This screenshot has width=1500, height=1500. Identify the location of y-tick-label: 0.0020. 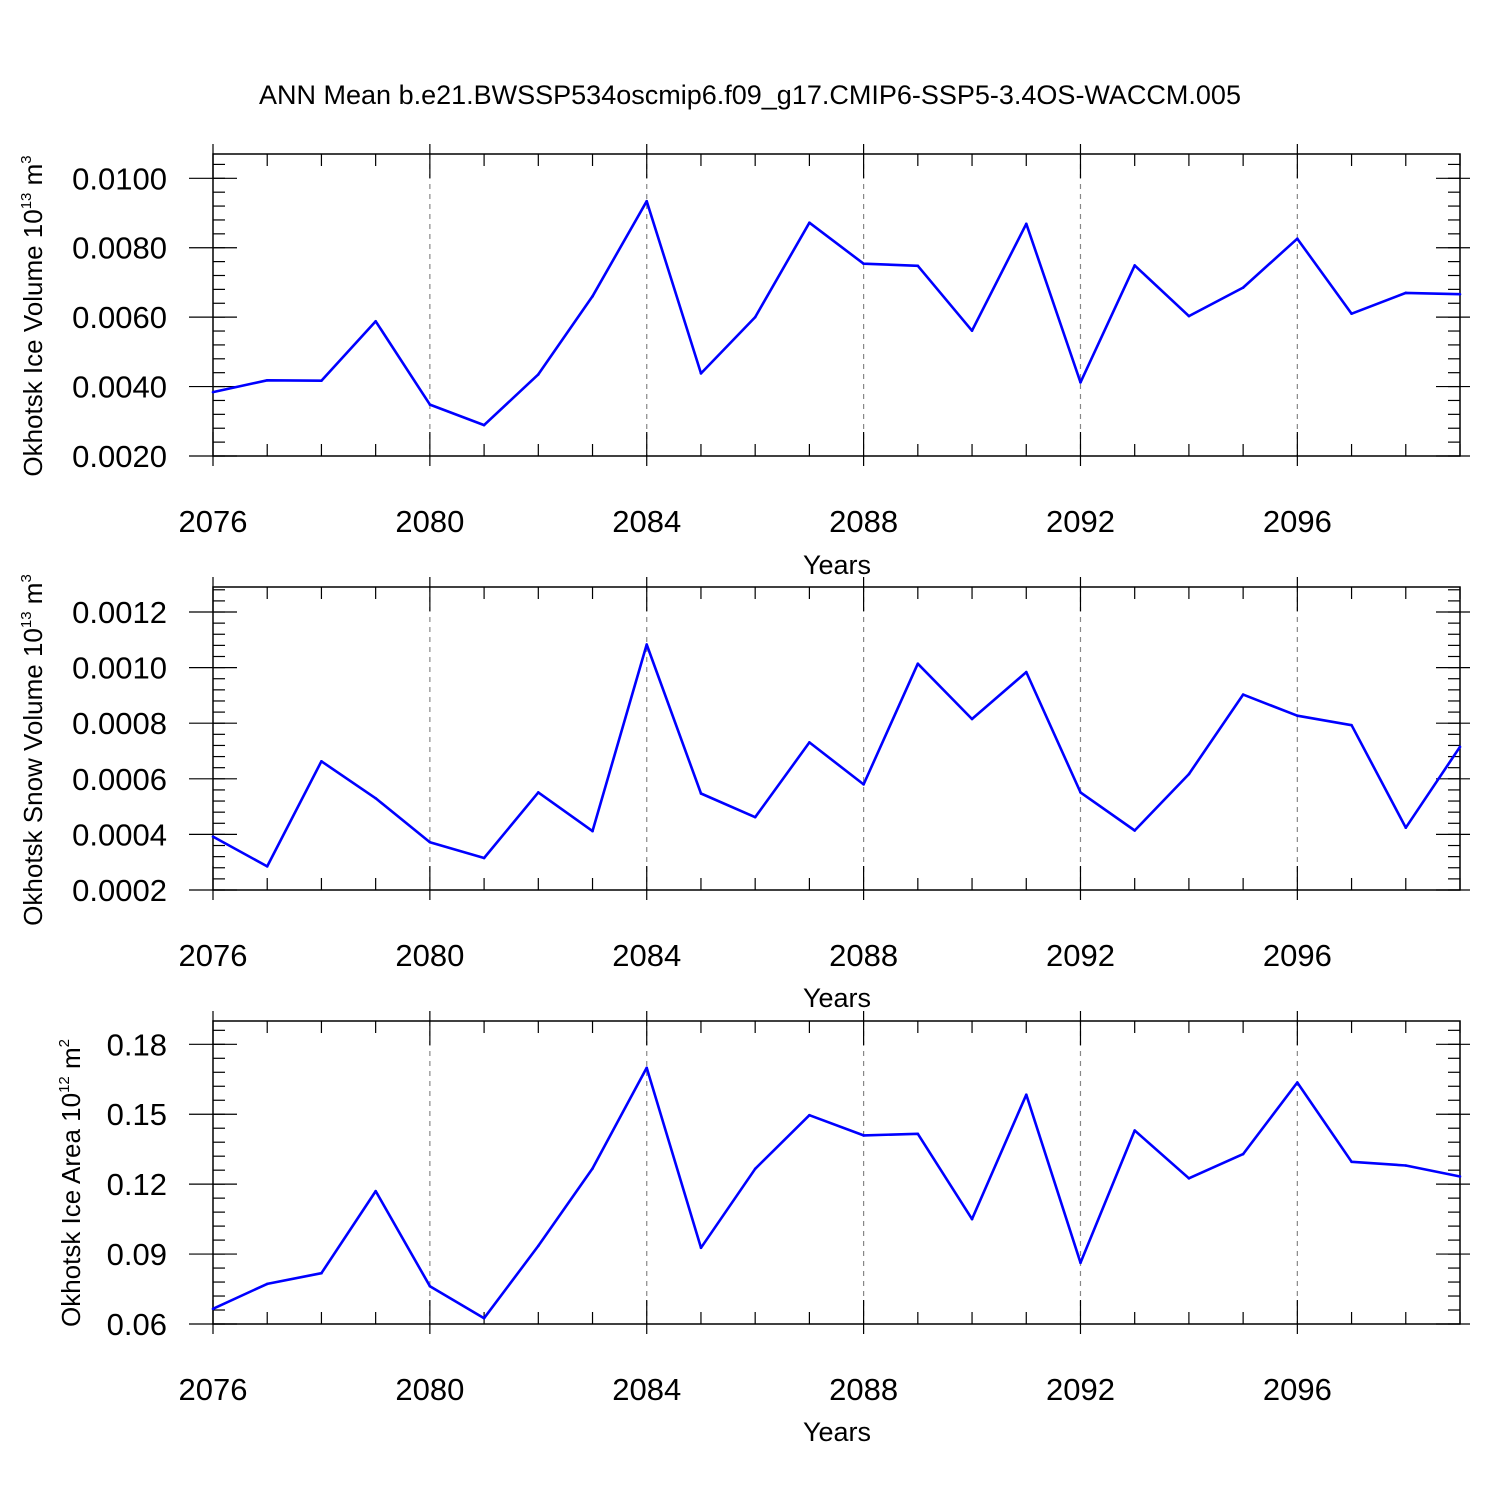
(119, 456).